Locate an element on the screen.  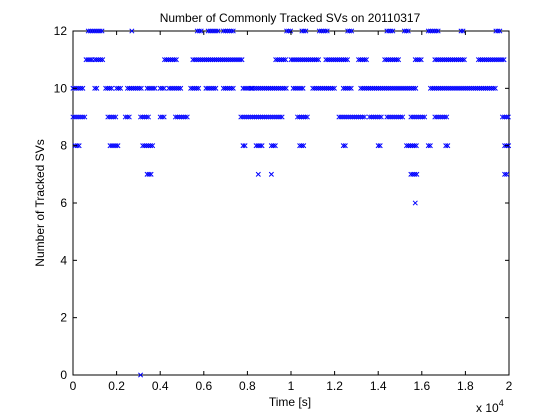
x-tick-label: 1.6 is located at coordinates (421, 386).